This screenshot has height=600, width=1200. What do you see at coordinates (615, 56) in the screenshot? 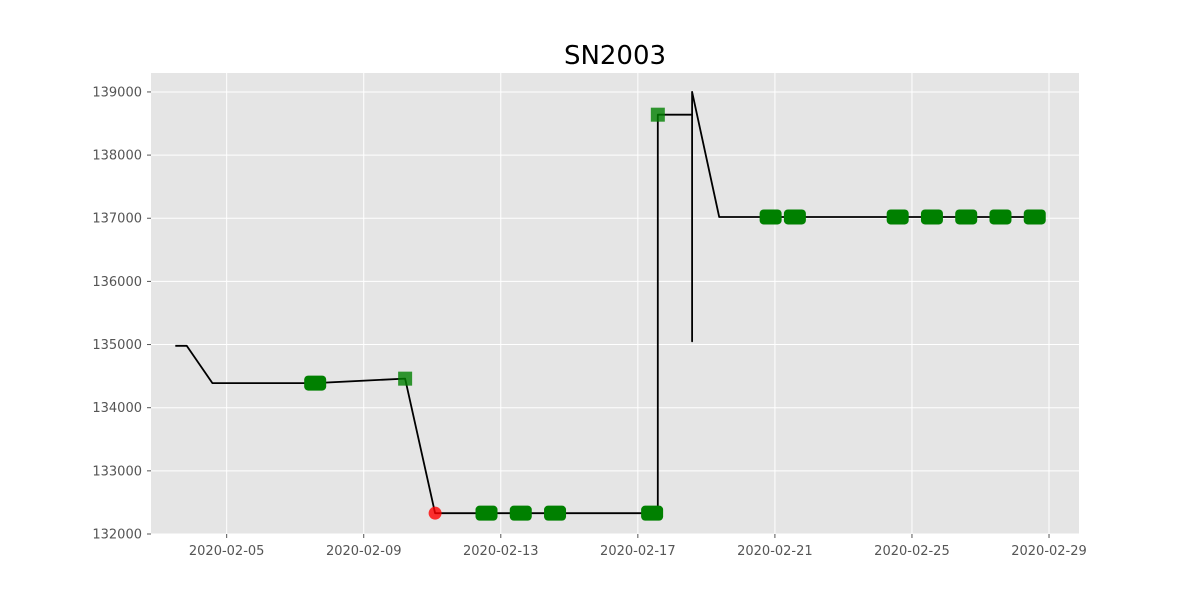
I see `chart-title: SN2003` at bounding box center [615, 56].